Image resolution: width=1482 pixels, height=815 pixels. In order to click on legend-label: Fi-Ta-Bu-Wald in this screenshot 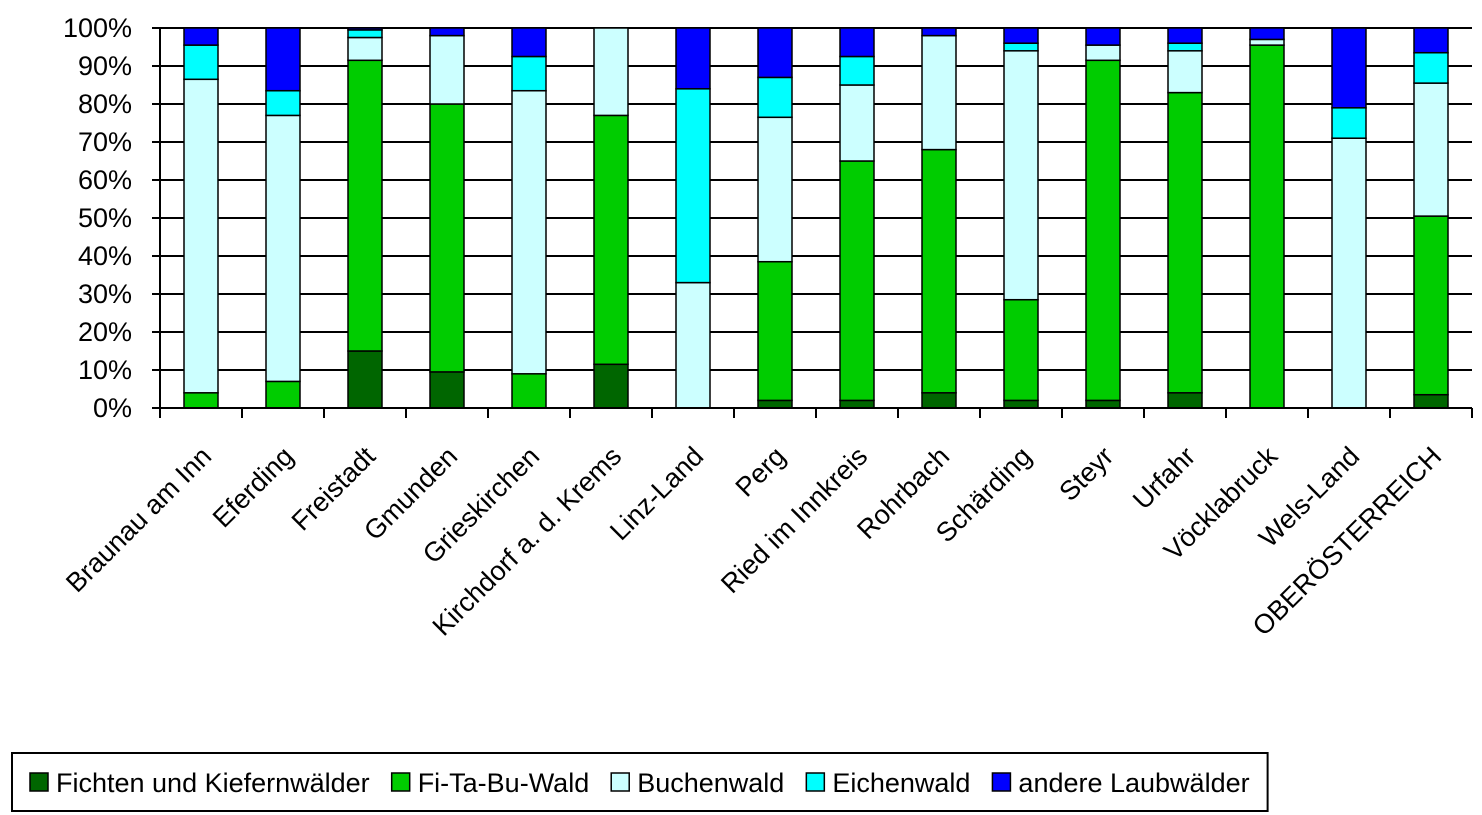, I will do `click(504, 783)`.